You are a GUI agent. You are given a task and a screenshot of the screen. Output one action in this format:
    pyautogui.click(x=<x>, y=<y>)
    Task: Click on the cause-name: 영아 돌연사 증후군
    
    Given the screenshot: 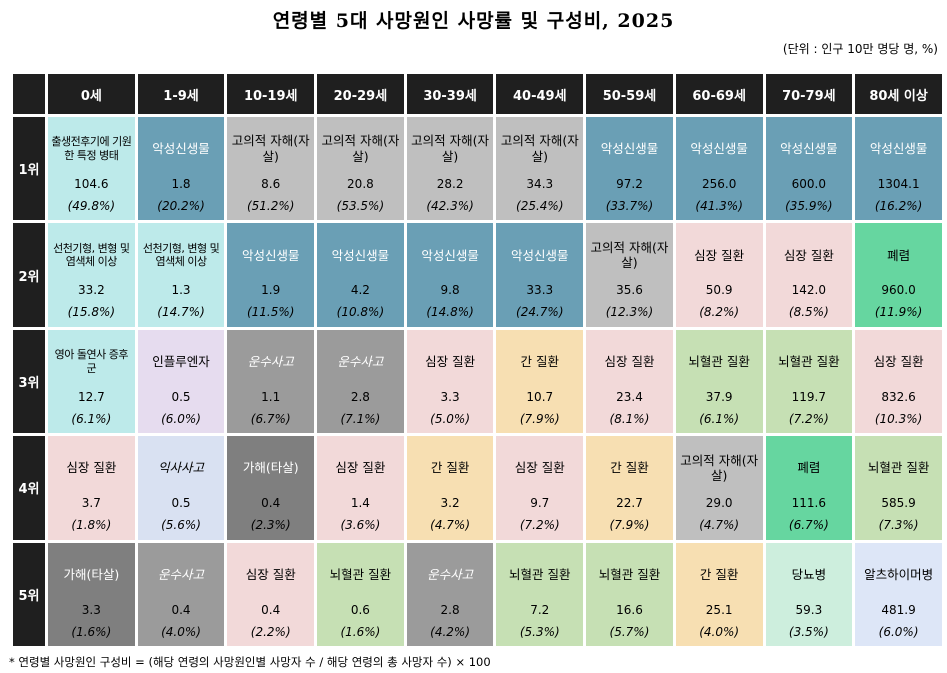 What is the action you would take?
    pyautogui.click(x=91, y=361)
    